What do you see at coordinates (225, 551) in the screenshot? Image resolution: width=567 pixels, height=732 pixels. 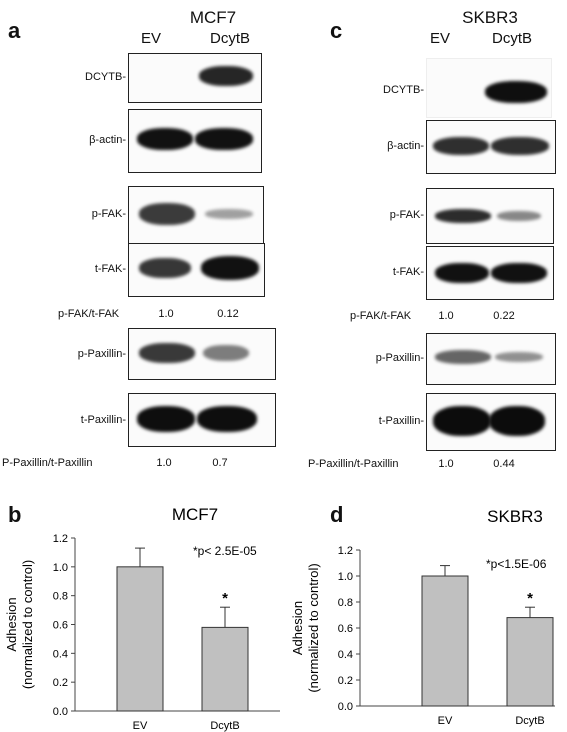 I see `significance-annotation: *p< 2.5E-05` at bounding box center [225, 551].